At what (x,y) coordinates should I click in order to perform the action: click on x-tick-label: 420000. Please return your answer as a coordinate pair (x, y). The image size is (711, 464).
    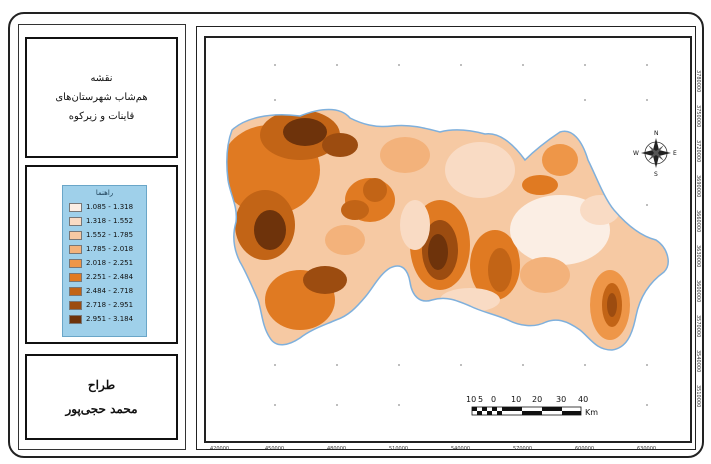
    Looking at the image, I should click on (219, 449).